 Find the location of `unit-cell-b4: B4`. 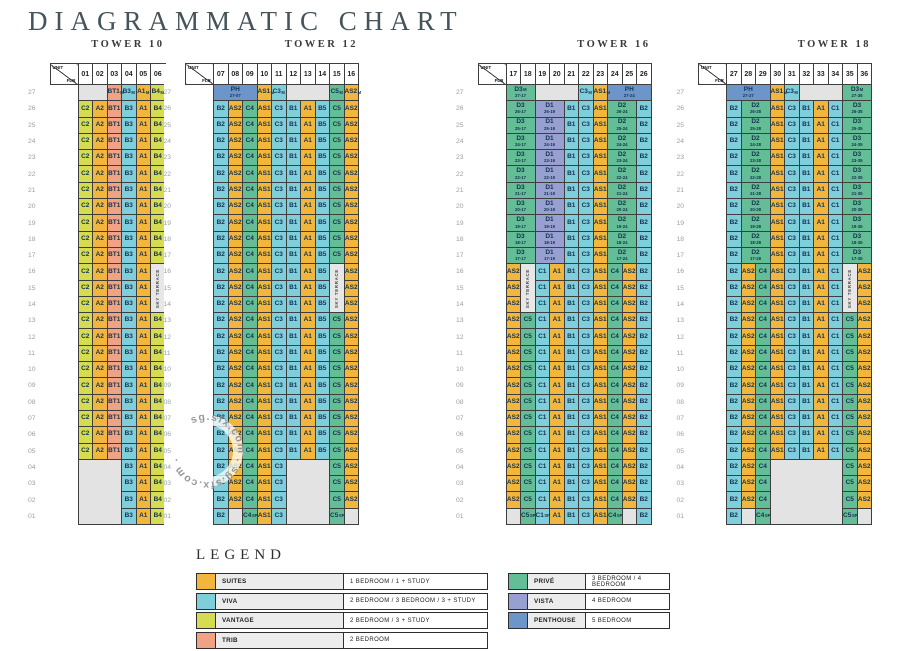

unit-cell-b4: B4 is located at coordinates (158, 255).